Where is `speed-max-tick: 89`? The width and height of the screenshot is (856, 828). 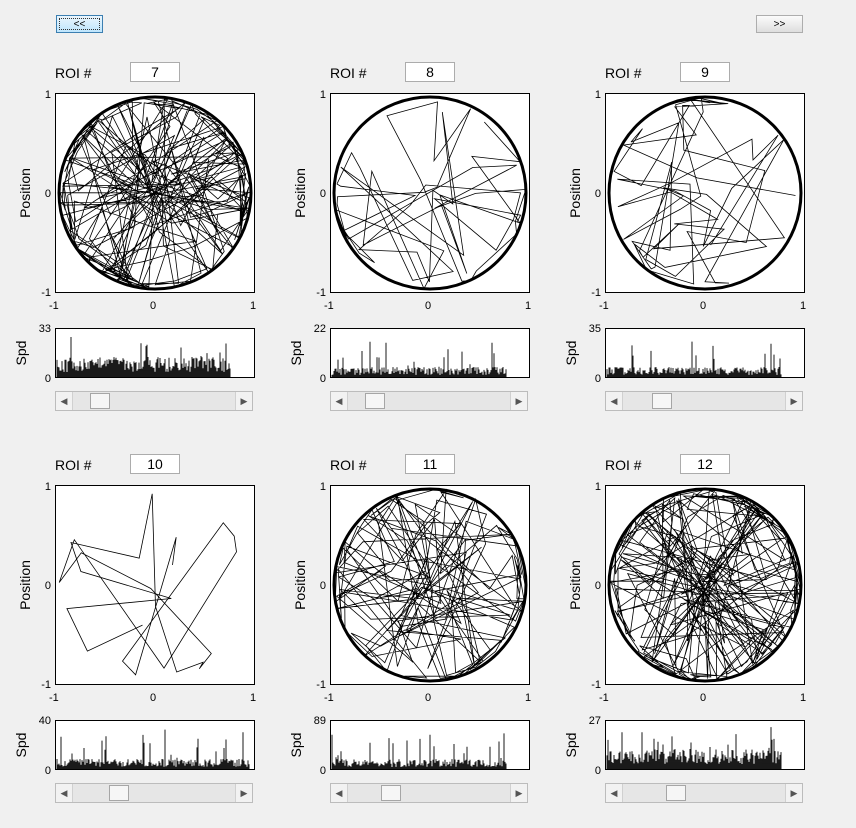
speed-max-tick: 89 is located at coordinates (319, 721).